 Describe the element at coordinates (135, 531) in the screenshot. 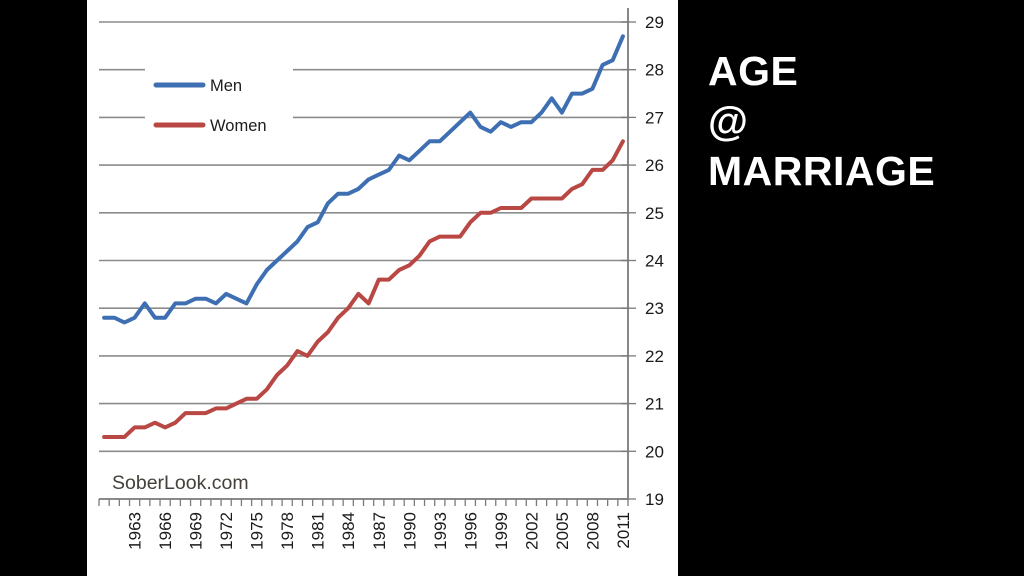

I see `x-tick-label: 1963` at that location.